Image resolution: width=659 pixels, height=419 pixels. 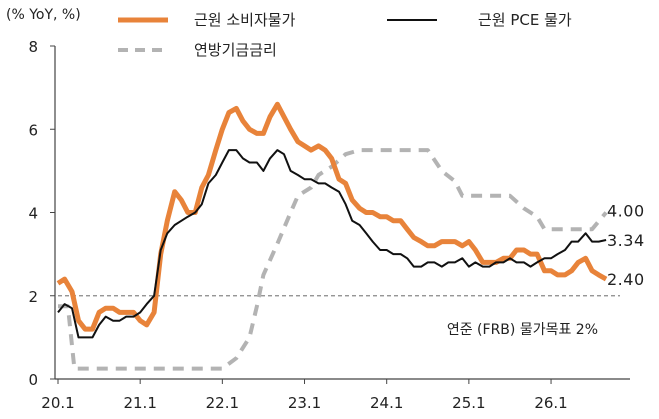 What do you see at coordinates (245, 20) in the screenshot?
I see `legend-label-core-cpi: 근원 소비자물가` at bounding box center [245, 20].